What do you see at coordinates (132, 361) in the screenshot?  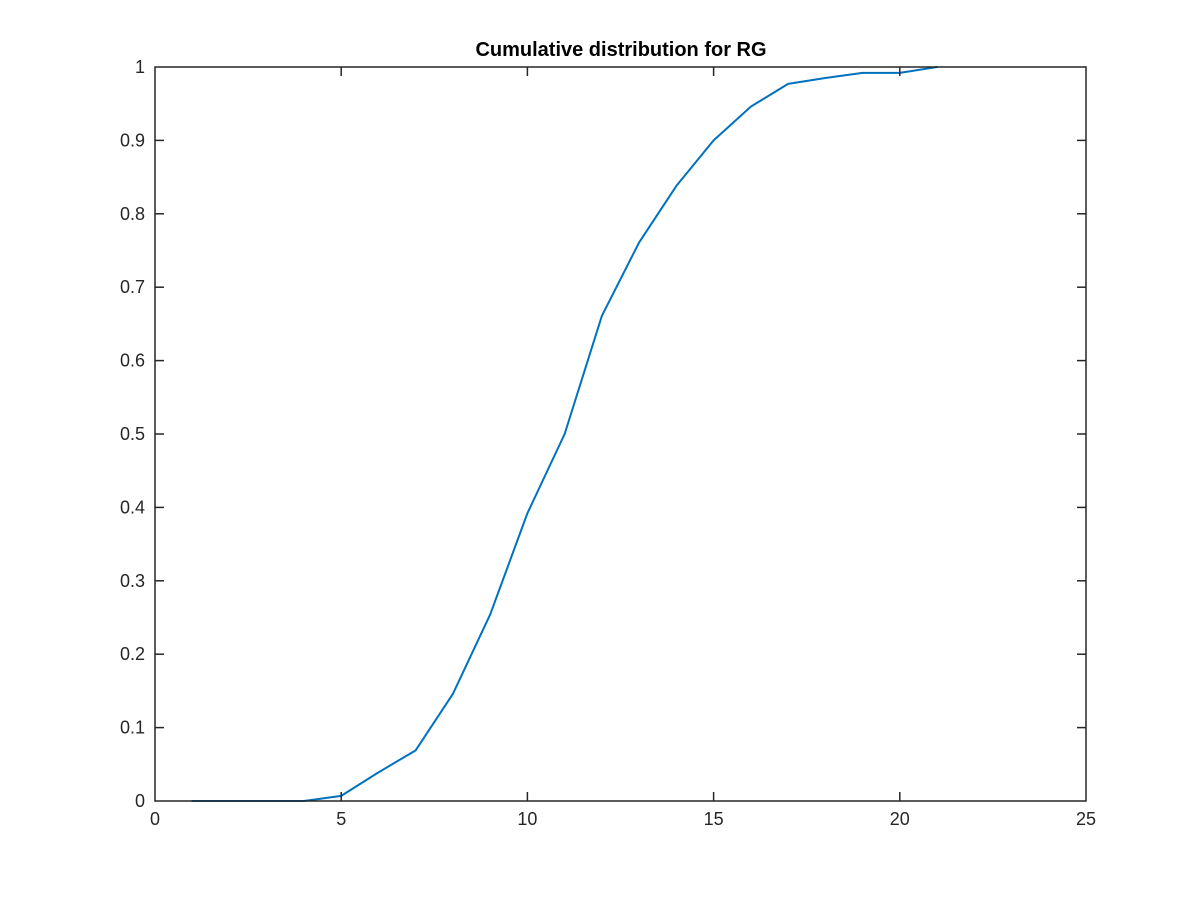 I see `y-tick-label: 0.6` at bounding box center [132, 361].